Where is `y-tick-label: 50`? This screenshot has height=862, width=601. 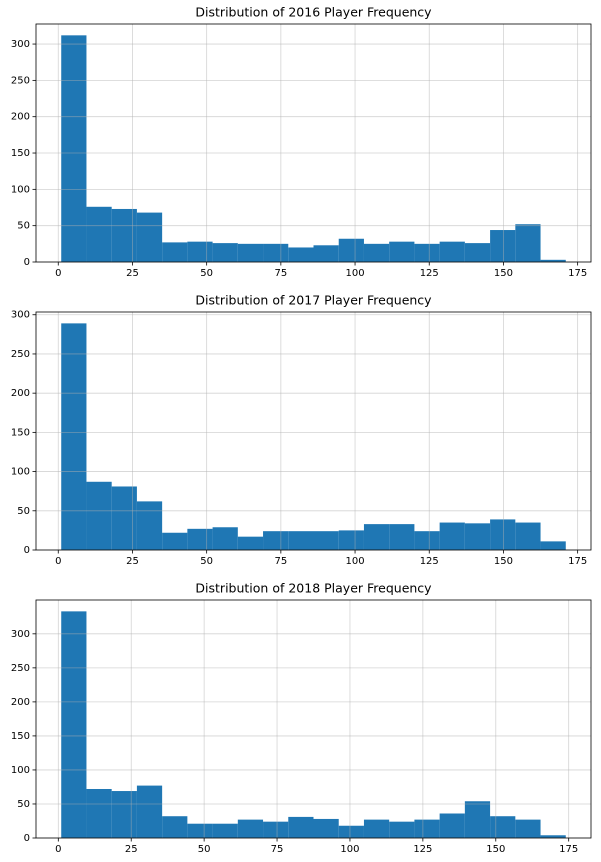 y-tick-label: 50 is located at coordinates (23, 511).